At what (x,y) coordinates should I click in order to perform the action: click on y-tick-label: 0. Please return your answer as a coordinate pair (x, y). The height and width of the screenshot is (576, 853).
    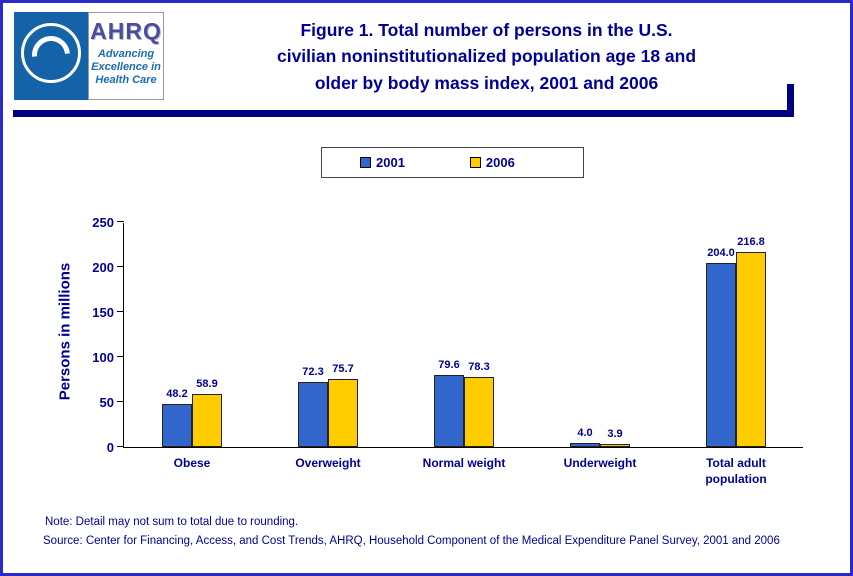
    Looking at the image, I should click on (110, 447).